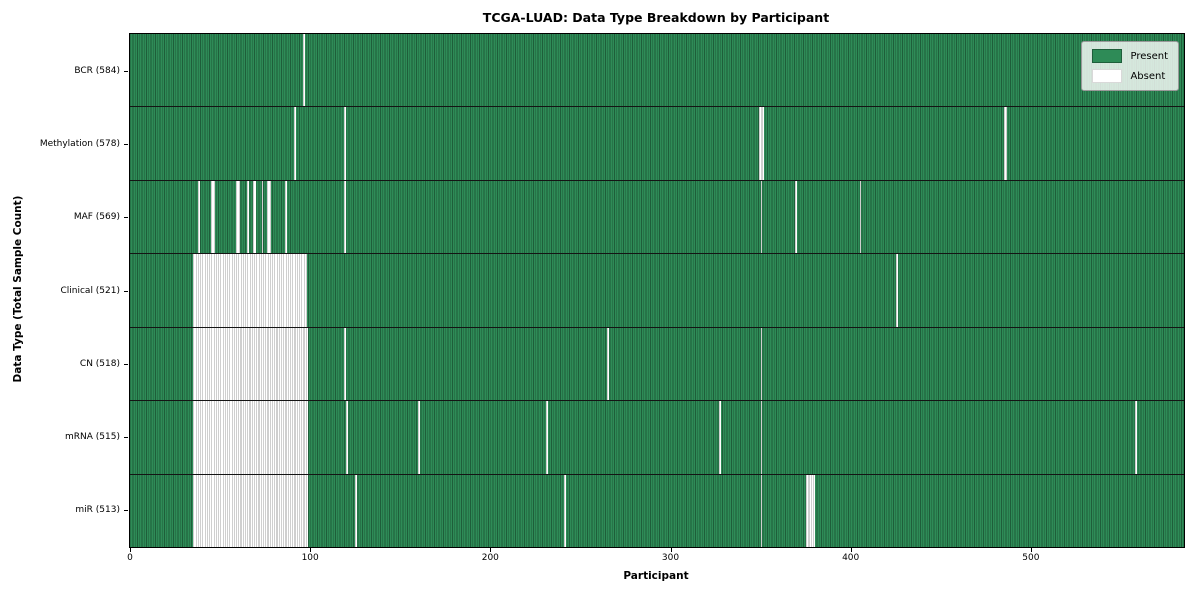 This screenshot has height=600, width=1200. I want to click on x-tick-label: 300, so click(670, 558).